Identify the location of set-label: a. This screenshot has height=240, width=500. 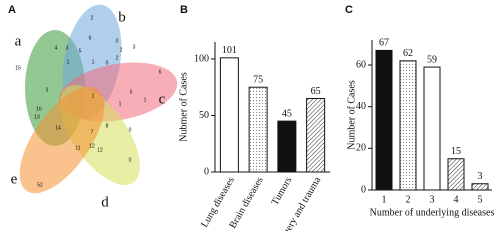
(18, 41).